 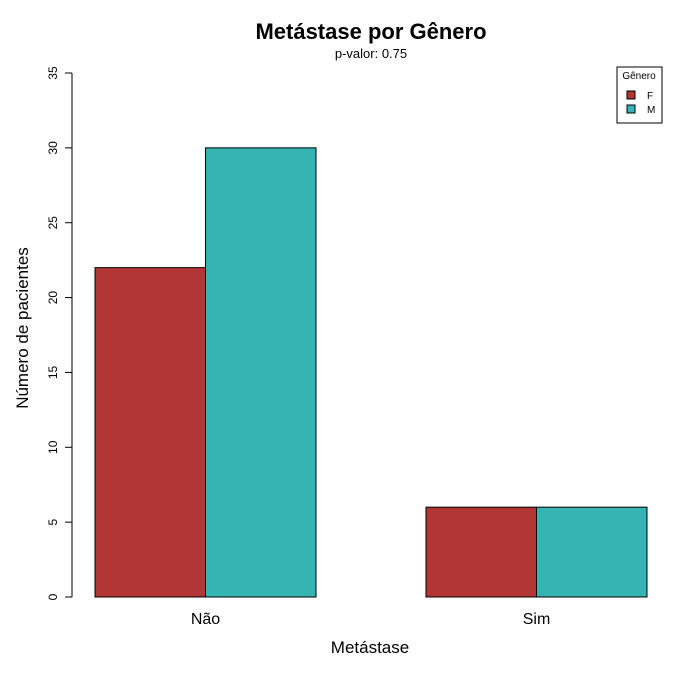 What do you see at coordinates (370, 647) in the screenshot?
I see `x-axis-label: Metástase` at bounding box center [370, 647].